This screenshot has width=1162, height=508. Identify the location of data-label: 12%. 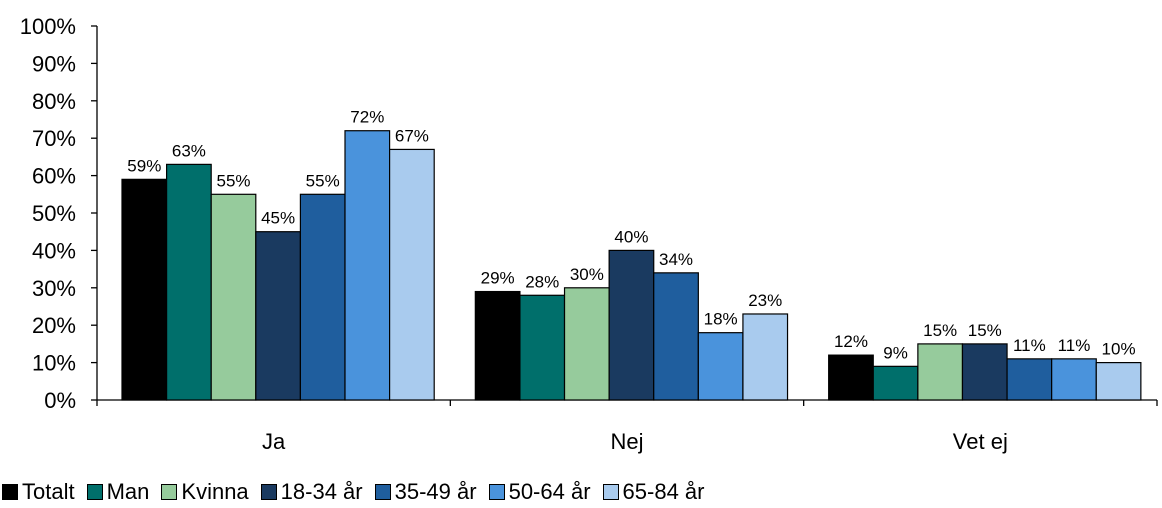
(851, 341).